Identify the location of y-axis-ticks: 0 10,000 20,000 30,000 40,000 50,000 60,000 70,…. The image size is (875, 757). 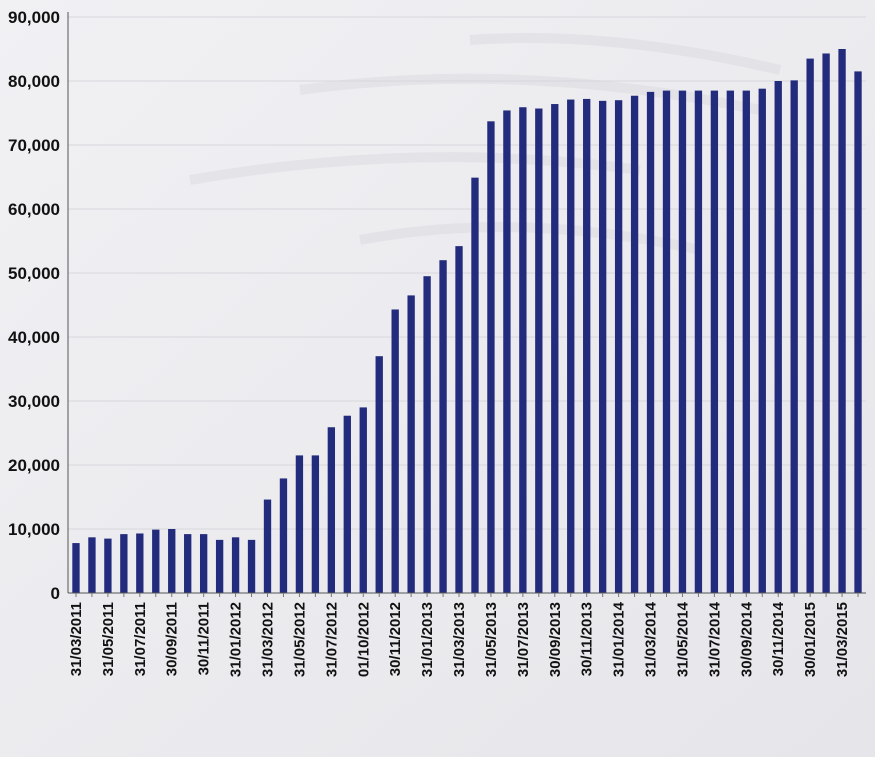
(34, 305).